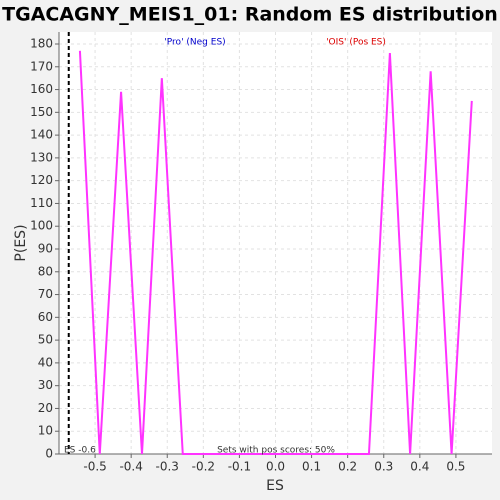 This screenshot has width=500, height=500. What do you see at coordinates (41, 157) in the screenshot?
I see `y-tick-label: 130` at bounding box center [41, 157].